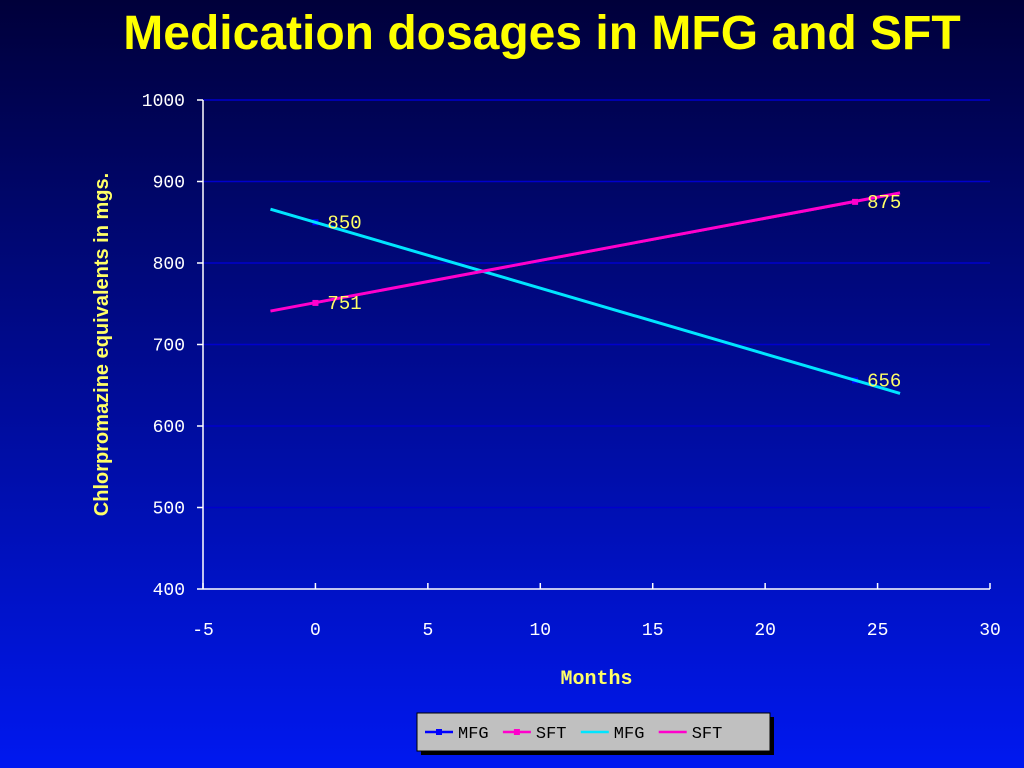  Describe the element at coordinates (344, 304) in the screenshot. I see `data-label-sft: 751` at that location.